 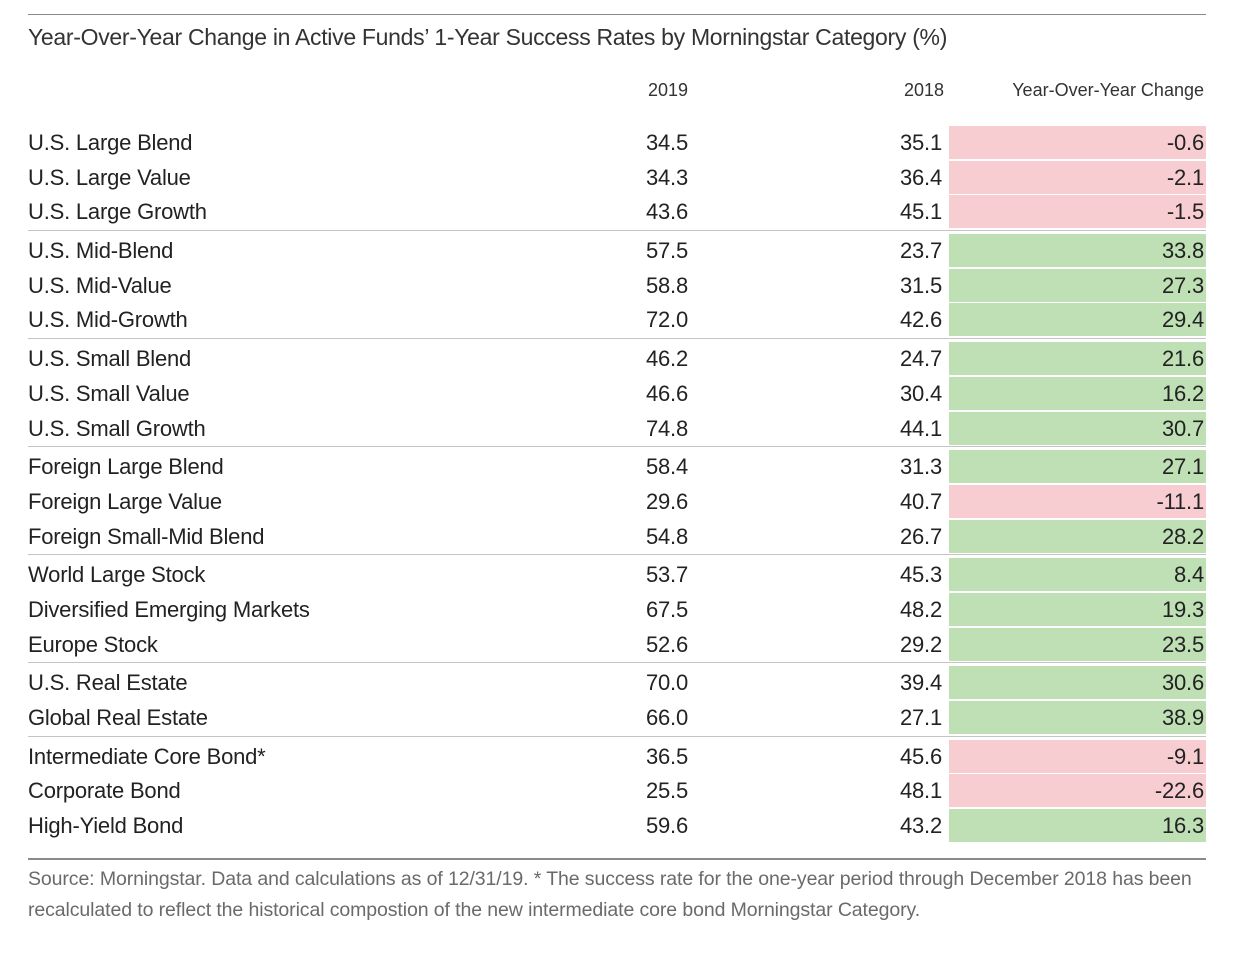 I want to click on value-2018: 35.1, so click(x=920, y=142).